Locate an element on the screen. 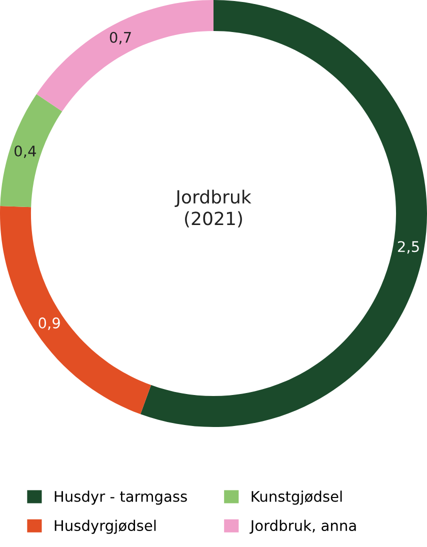  data-label: 2,5 is located at coordinates (408, 247).